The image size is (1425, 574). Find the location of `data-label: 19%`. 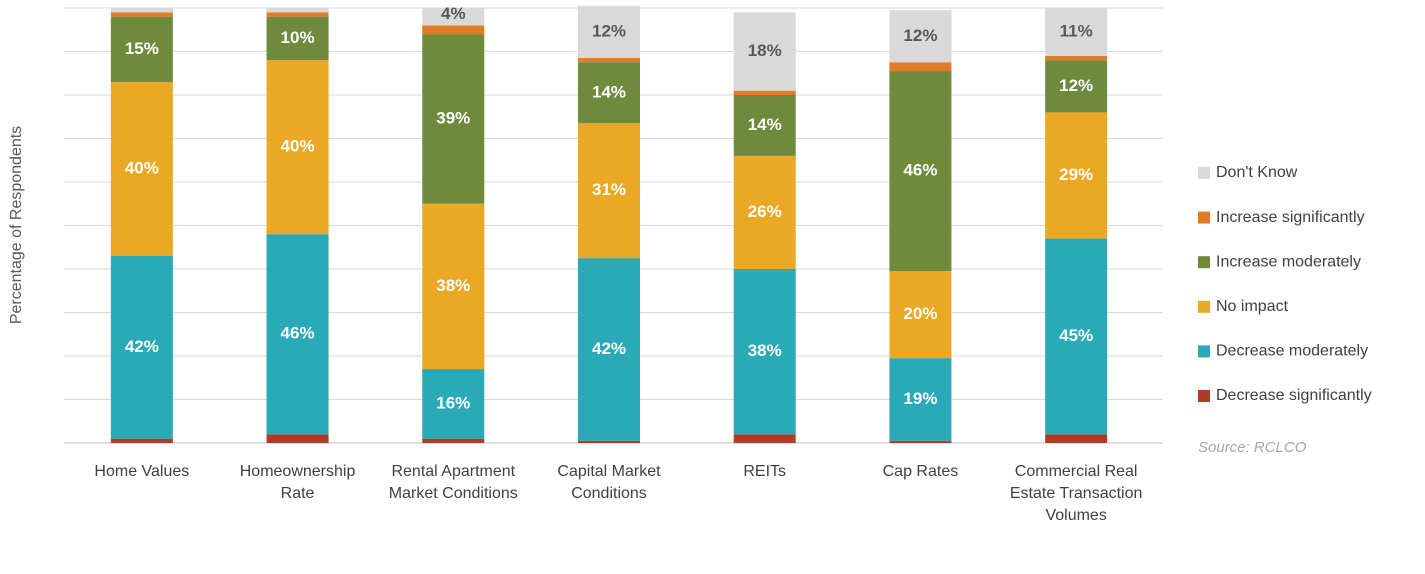

data-label: 19% is located at coordinates (920, 398).